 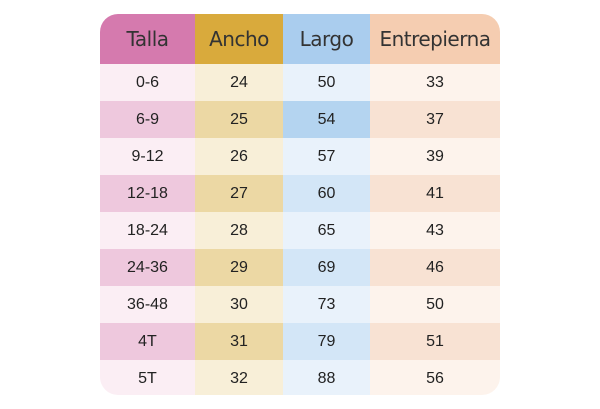 I want to click on measure-cell: 79, so click(x=326, y=341).